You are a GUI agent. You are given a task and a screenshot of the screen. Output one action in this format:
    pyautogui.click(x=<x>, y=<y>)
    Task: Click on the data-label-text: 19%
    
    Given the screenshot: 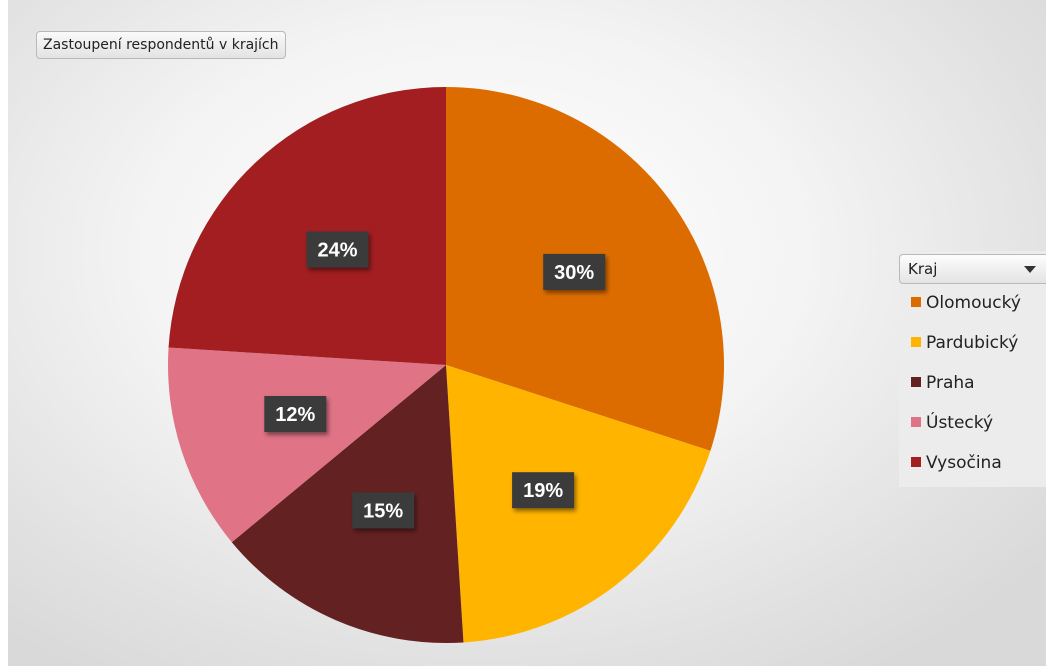 What is the action you would take?
    pyautogui.click(x=543, y=491)
    